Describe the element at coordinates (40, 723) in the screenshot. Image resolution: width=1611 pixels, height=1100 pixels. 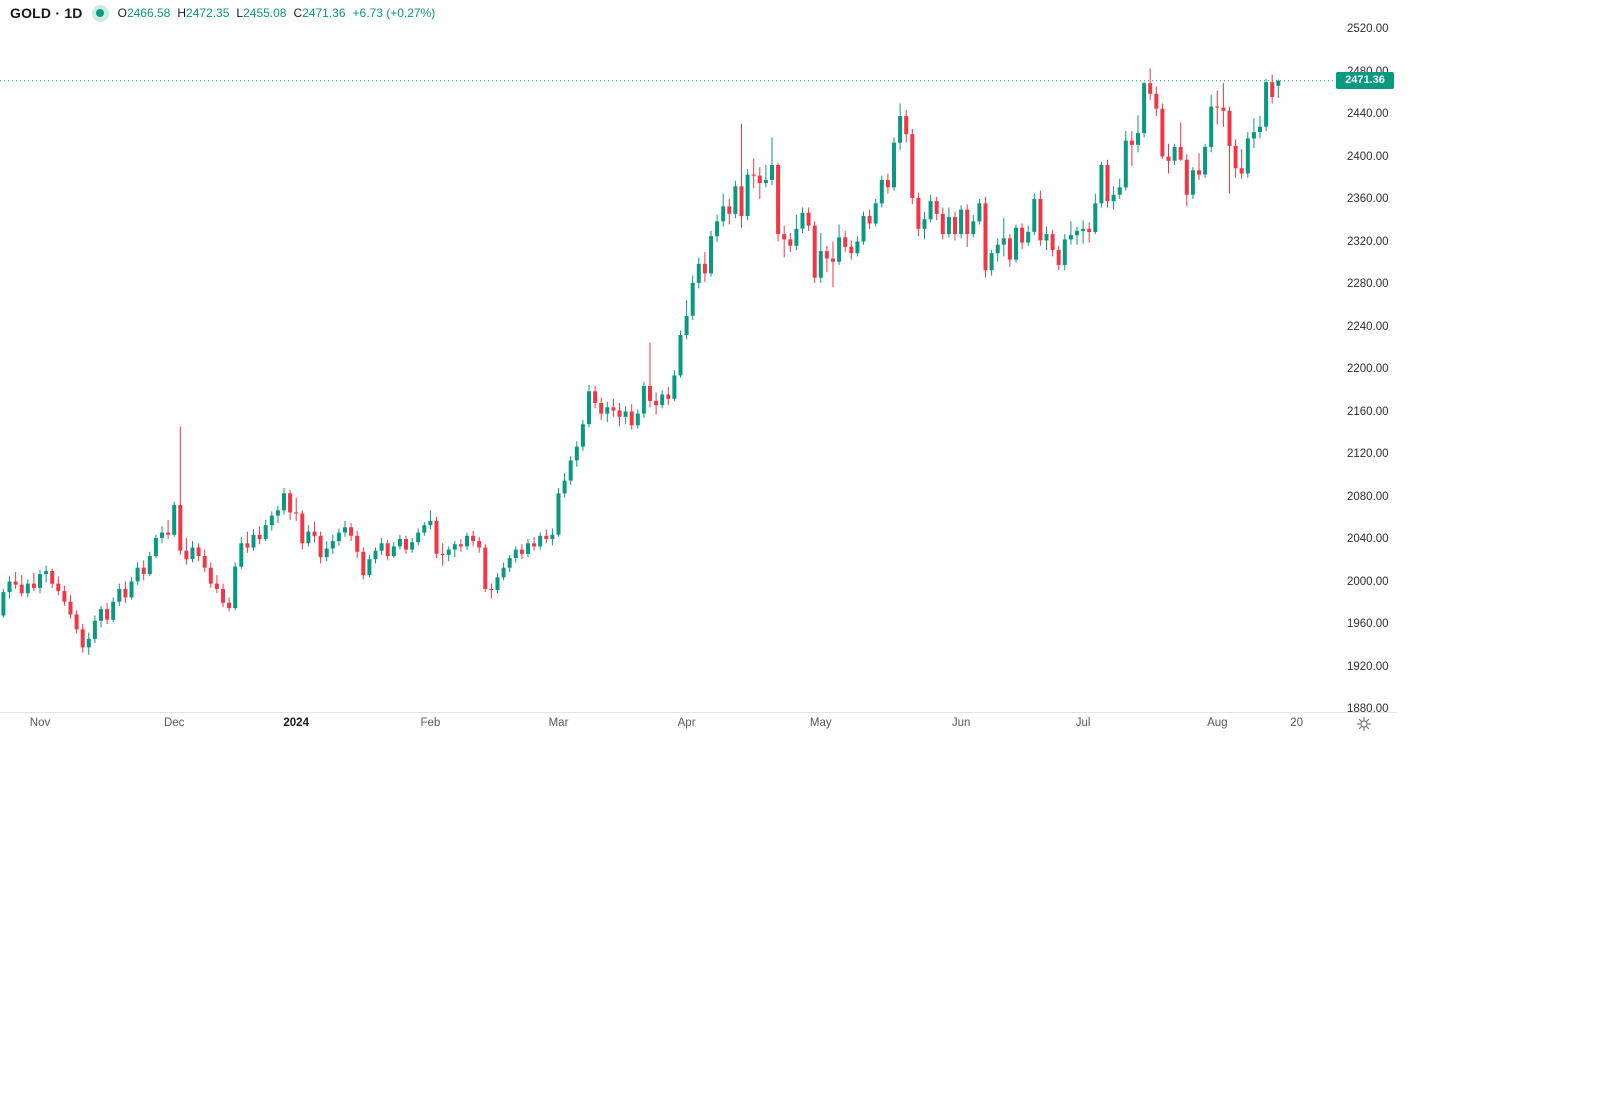
I see `time-tick-label: Nov` at that location.